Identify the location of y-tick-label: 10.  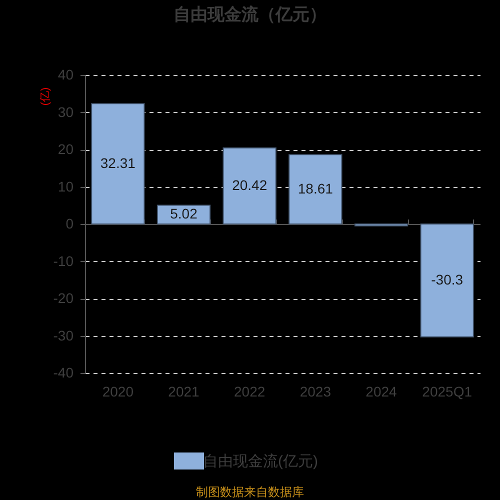
(66, 186).